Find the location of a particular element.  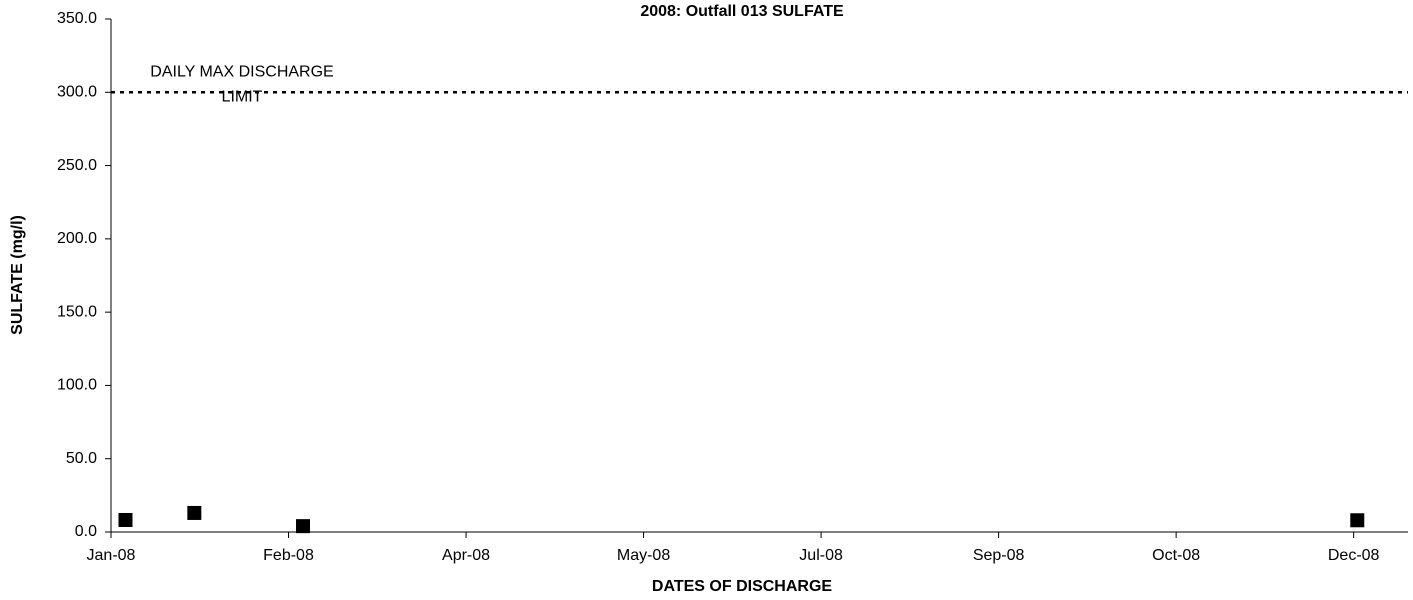

x-axis-label: DATES OF DISCHARGE is located at coordinates (742, 586).